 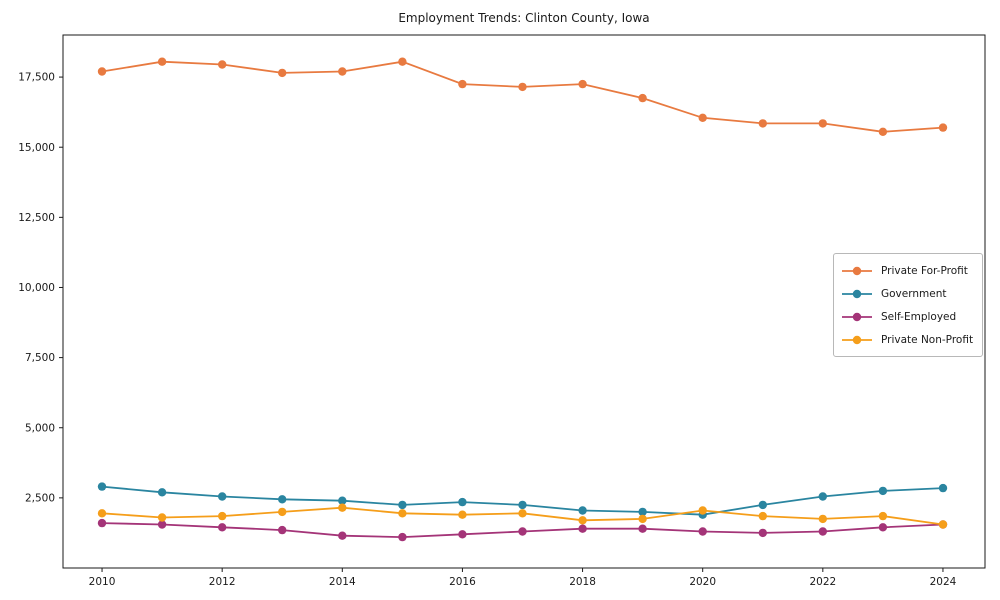 I want to click on chart-title: Employment Trends: Clinton County, Iowa, so click(x=524, y=18).